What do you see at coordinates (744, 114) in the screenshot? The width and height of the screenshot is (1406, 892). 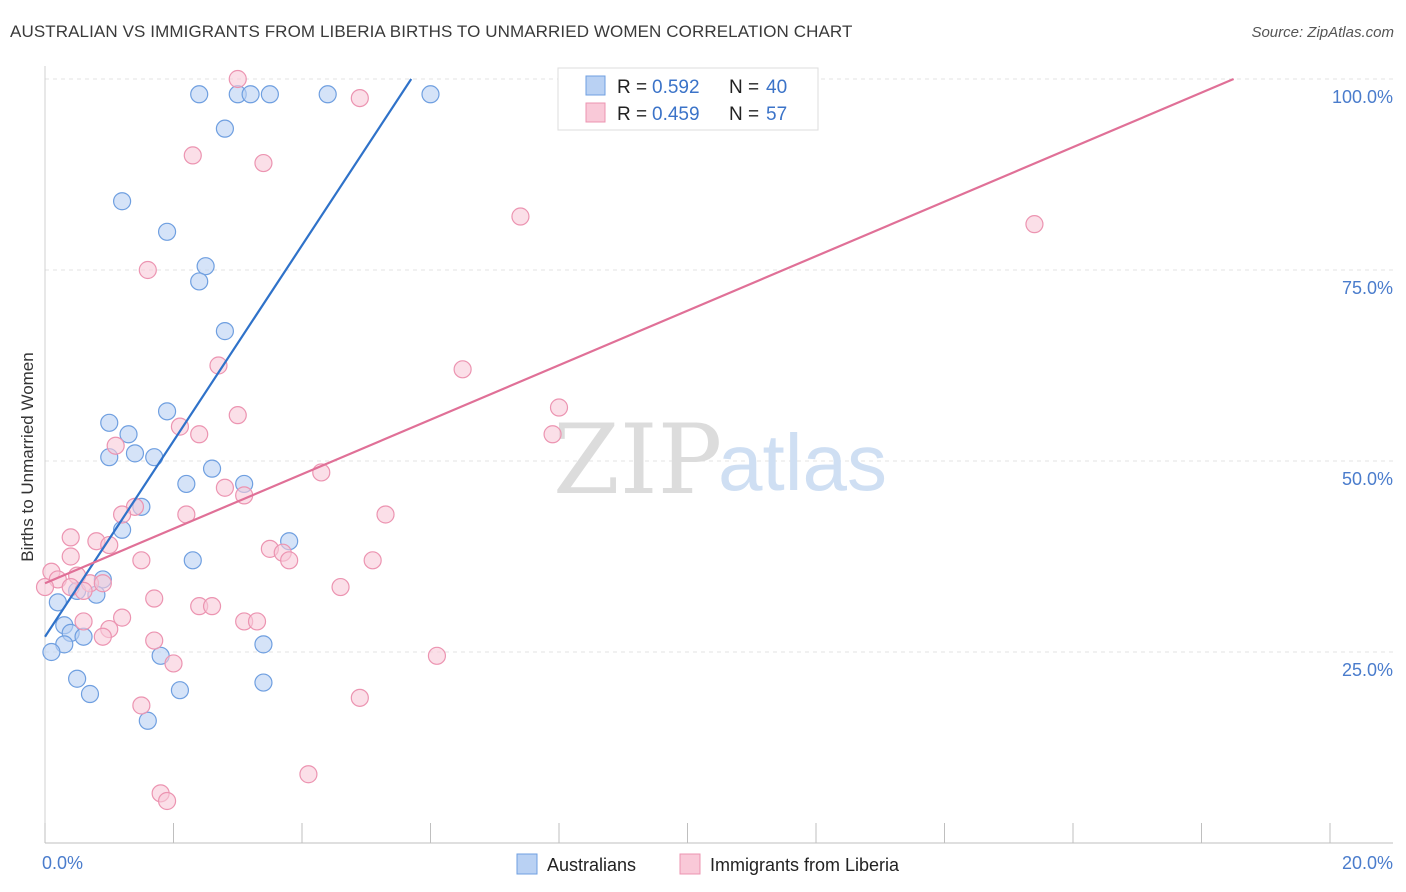 I see `legend-n-label-2: N =` at bounding box center [744, 114].